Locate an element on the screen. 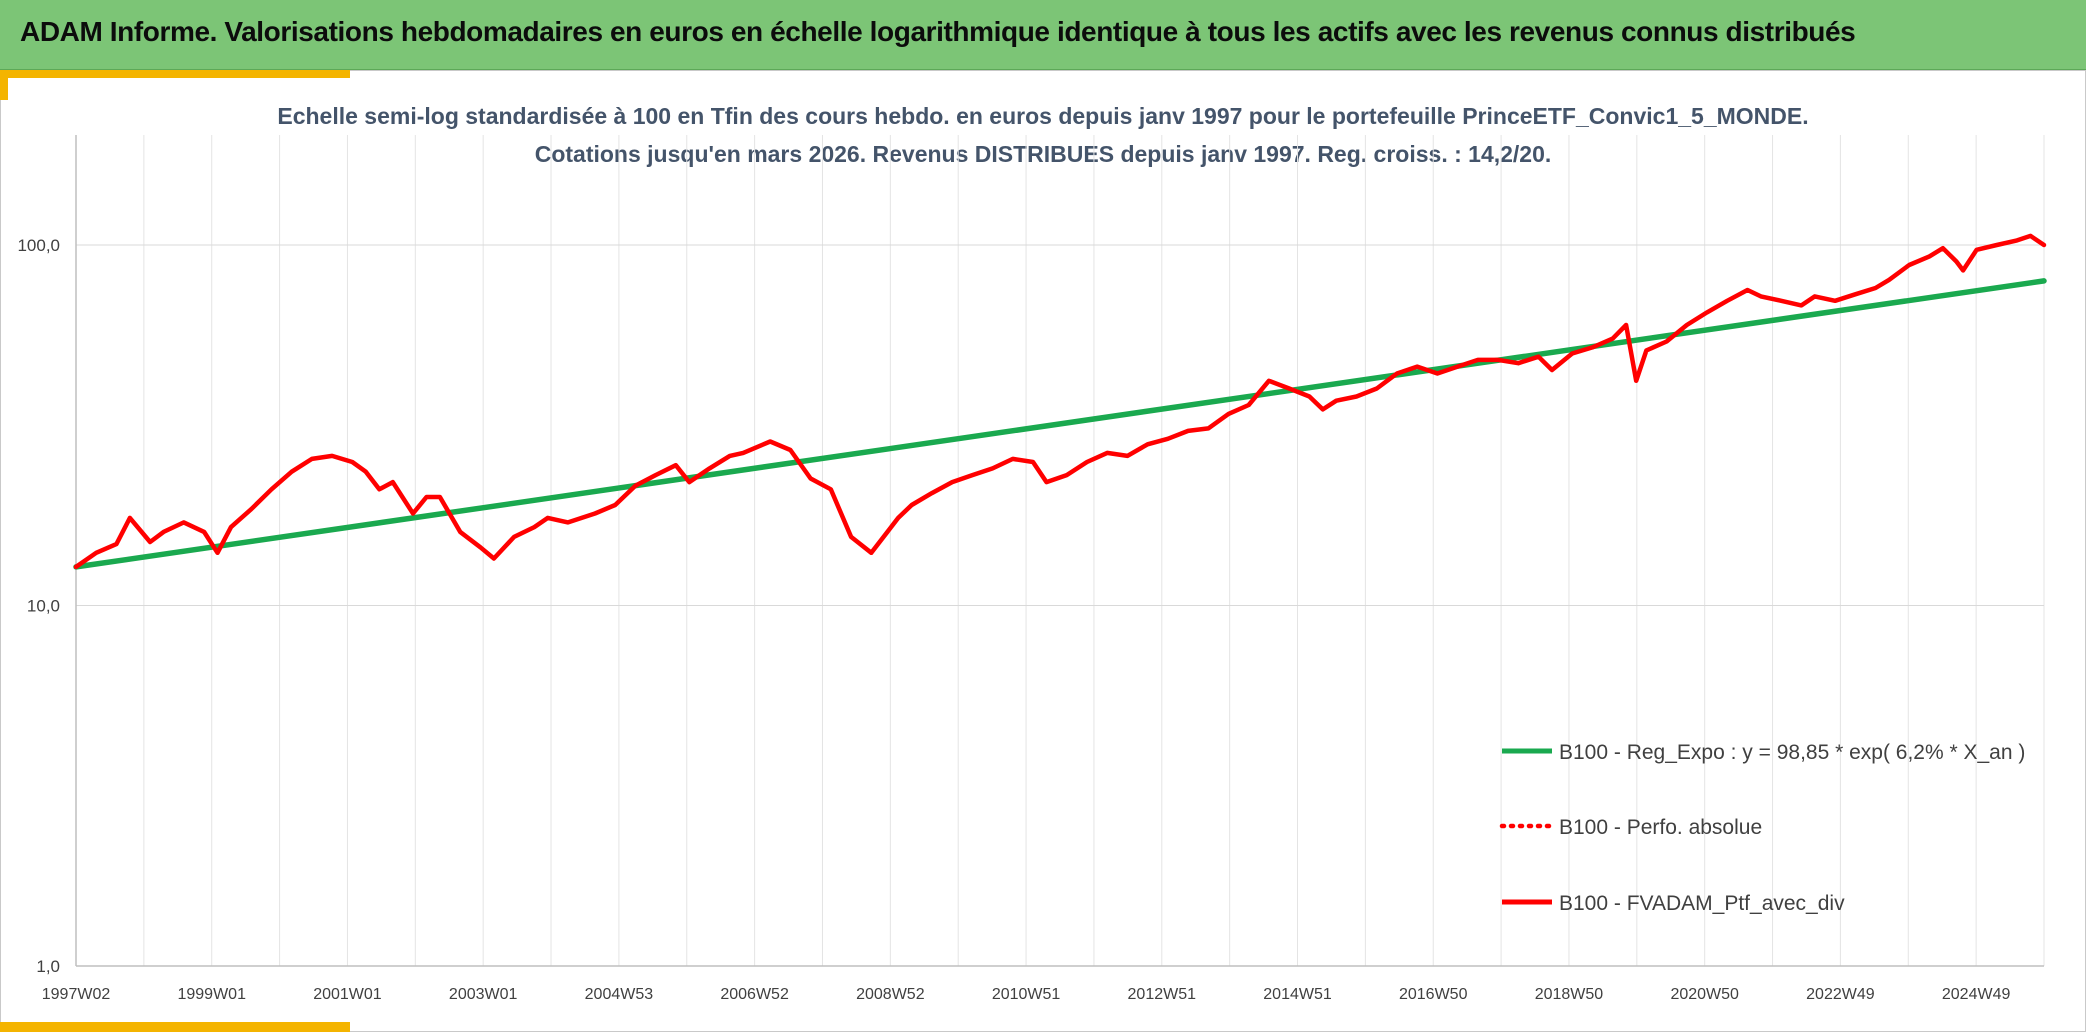  x-tick-label: 1999W01 is located at coordinates (211, 994).